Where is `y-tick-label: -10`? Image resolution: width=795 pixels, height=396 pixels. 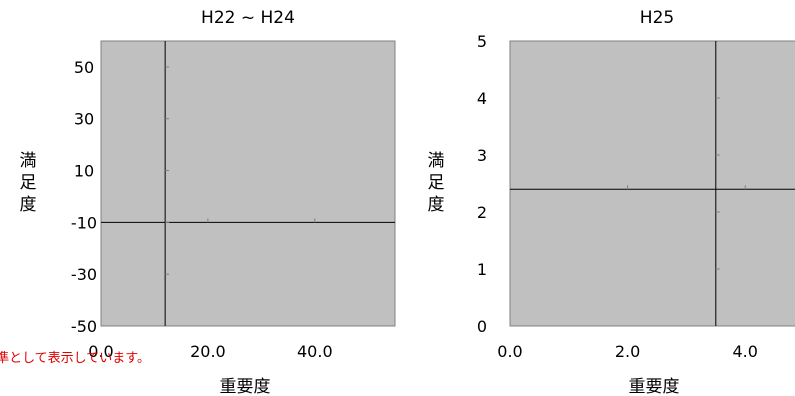
y-tick-label: -10 is located at coordinates (84, 222).